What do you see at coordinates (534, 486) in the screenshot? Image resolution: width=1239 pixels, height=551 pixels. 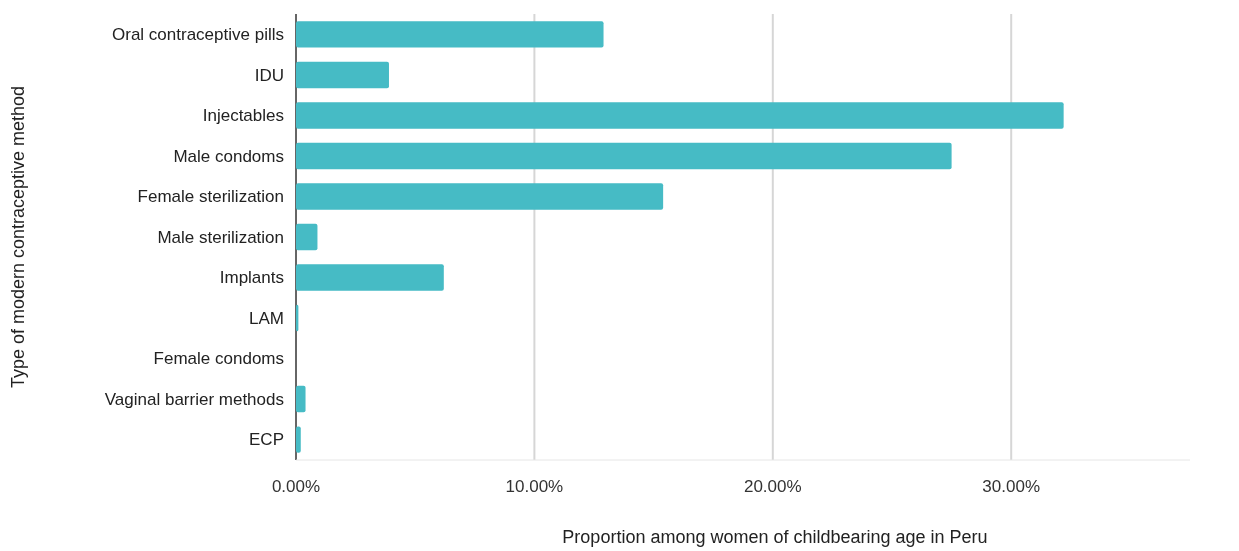 I see `x-tick-label: 10.00%` at bounding box center [534, 486].